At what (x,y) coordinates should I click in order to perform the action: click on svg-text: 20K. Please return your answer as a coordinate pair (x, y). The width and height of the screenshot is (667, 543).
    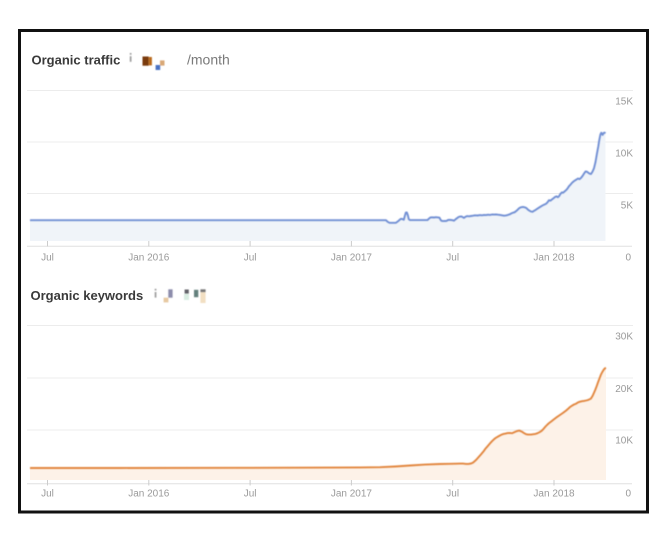
    Looking at the image, I should click on (624, 389).